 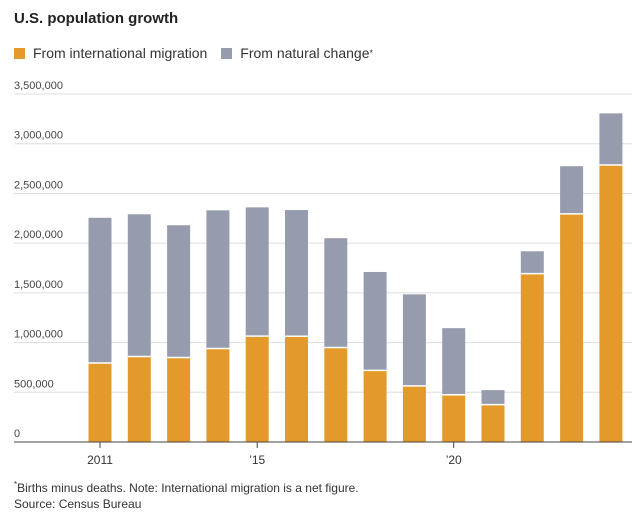 What do you see at coordinates (454, 460) in the screenshot?
I see `x-tick-label: ’20` at bounding box center [454, 460].